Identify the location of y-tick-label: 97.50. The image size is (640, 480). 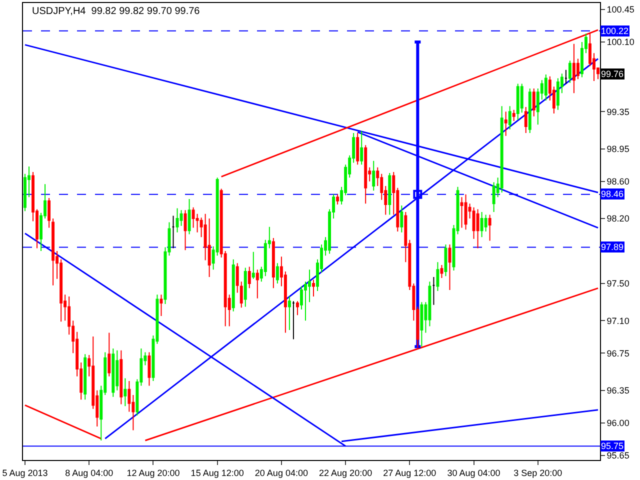
(618, 283).